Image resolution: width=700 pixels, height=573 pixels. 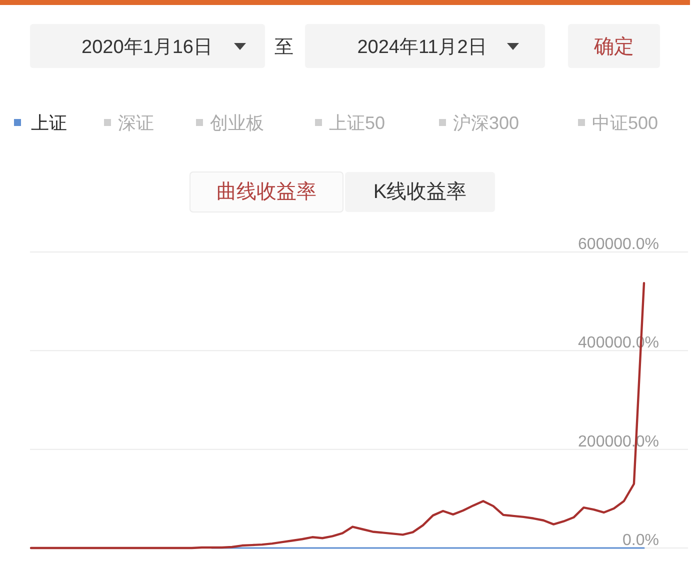 What do you see at coordinates (618, 244) in the screenshot?
I see `y-tick-label: 600000.0%` at bounding box center [618, 244].